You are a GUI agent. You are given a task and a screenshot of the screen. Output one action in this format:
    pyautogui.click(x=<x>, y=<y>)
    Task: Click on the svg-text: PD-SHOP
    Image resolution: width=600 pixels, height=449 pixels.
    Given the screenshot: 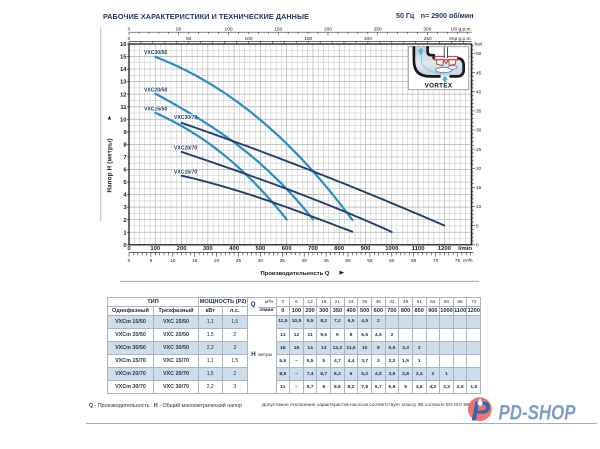 What is the action you would take?
    pyautogui.click(x=538, y=412)
    